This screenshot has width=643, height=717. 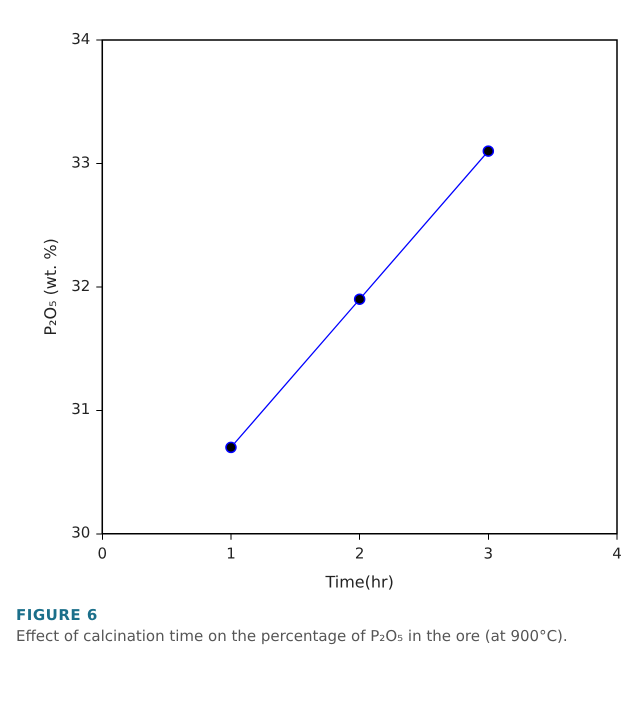 What do you see at coordinates (80, 409) in the screenshot?
I see `y-tick-label: 31` at bounding box center [80, 409].